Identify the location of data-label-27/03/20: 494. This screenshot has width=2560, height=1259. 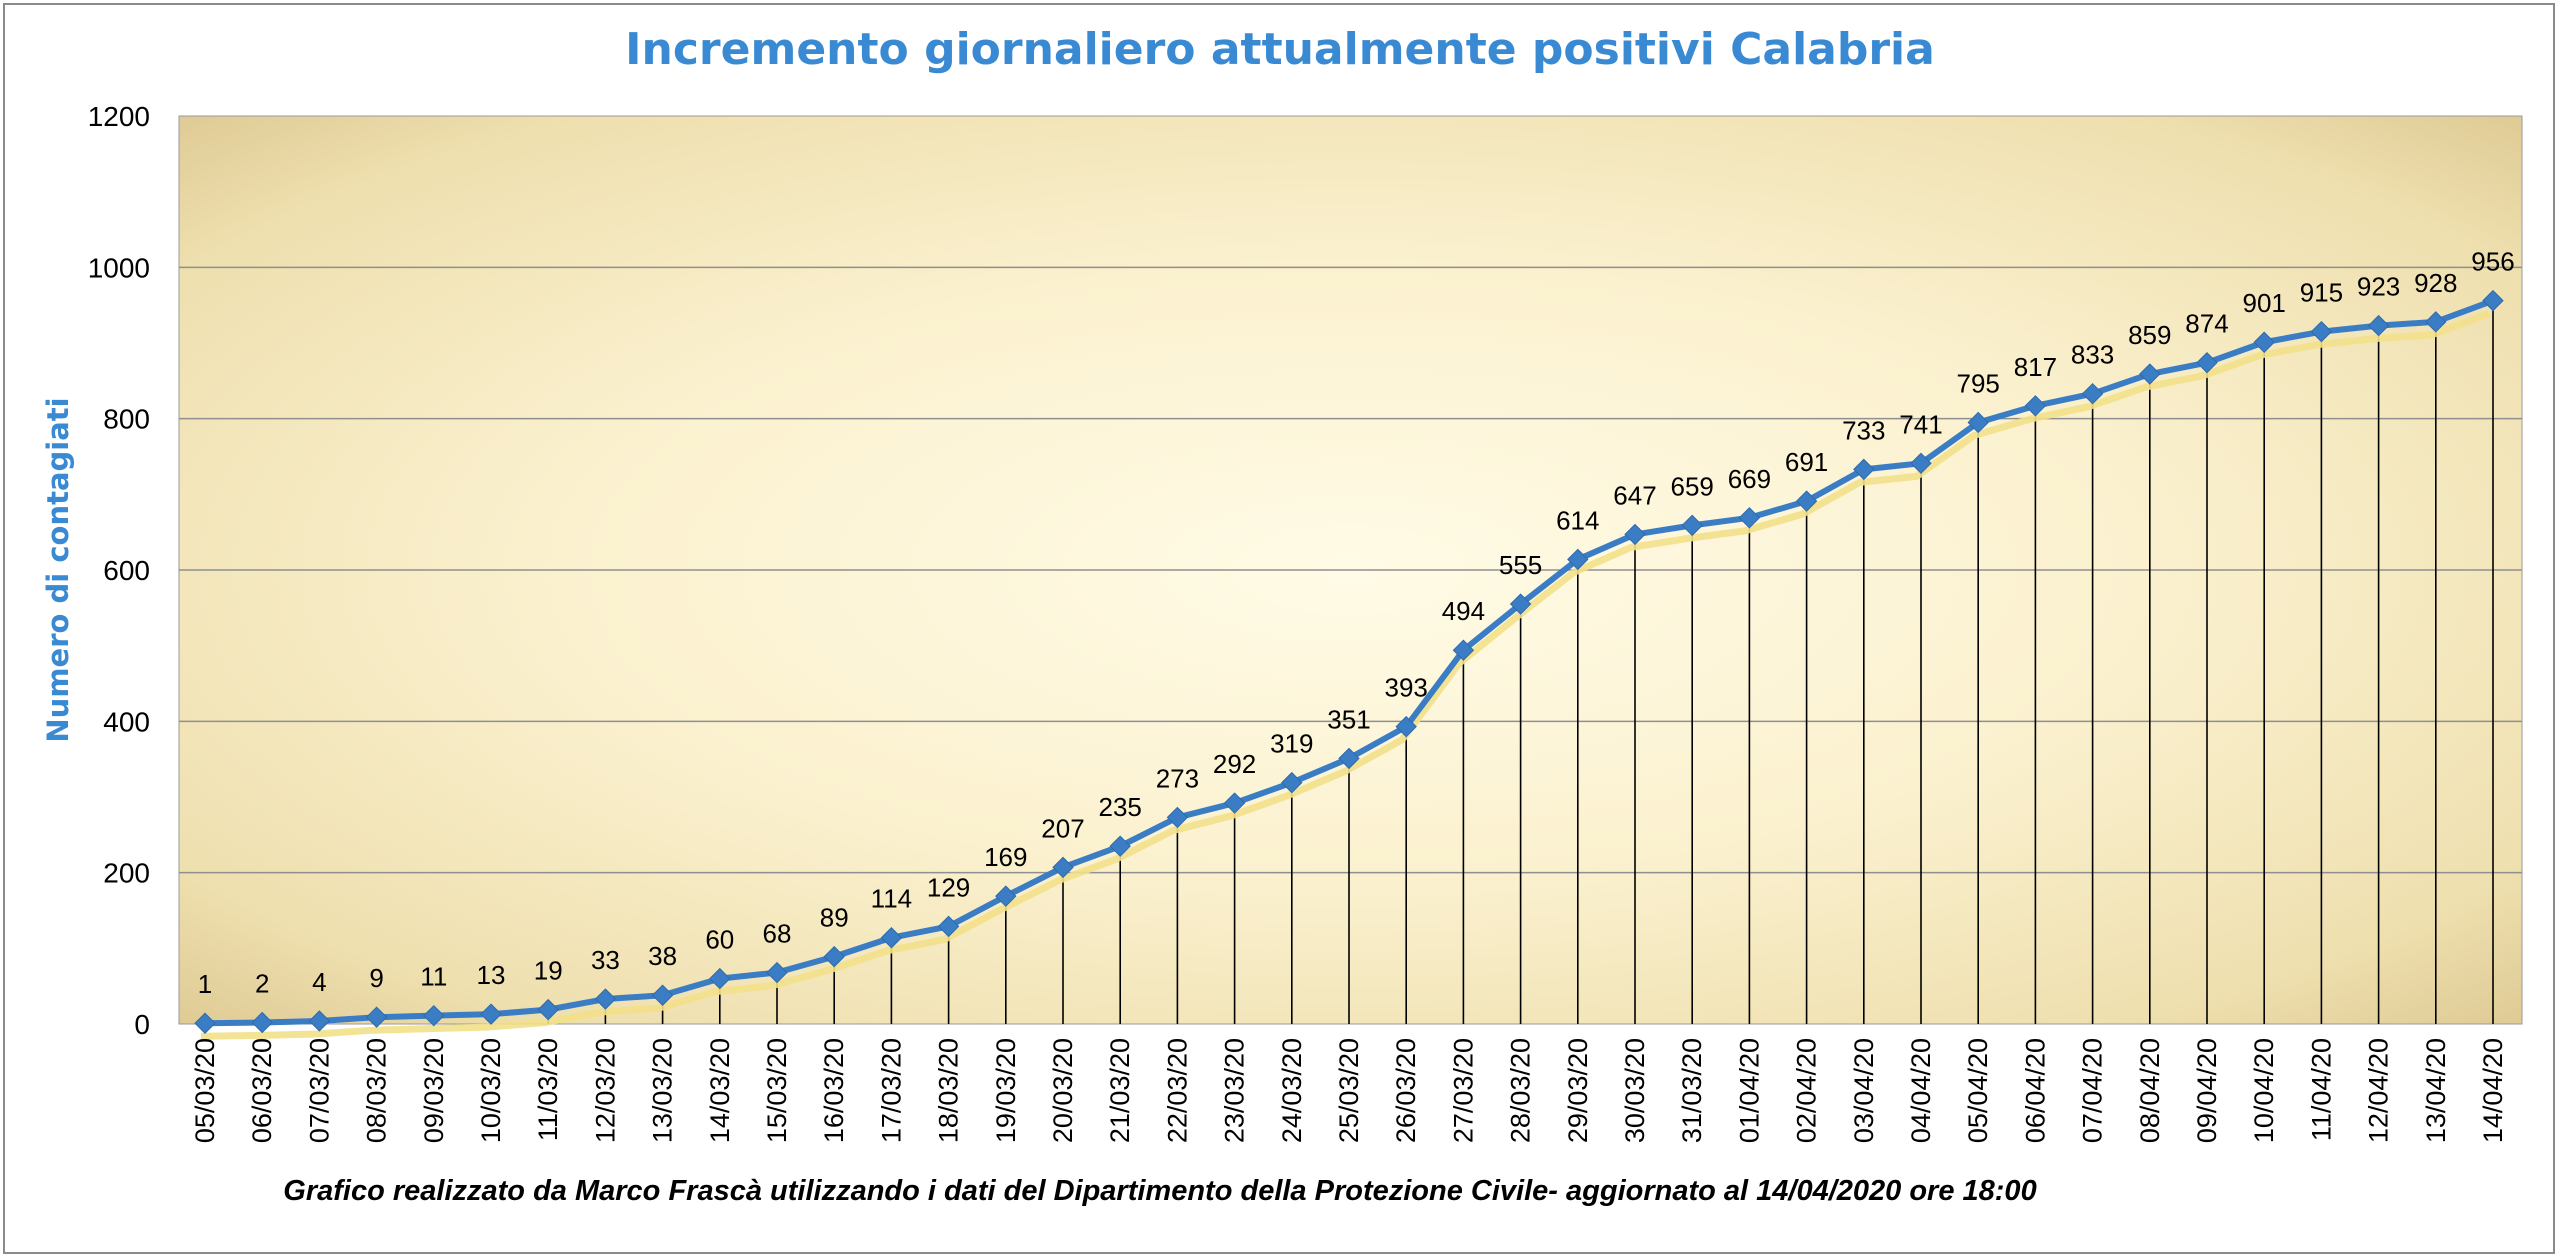
(1463, 611).